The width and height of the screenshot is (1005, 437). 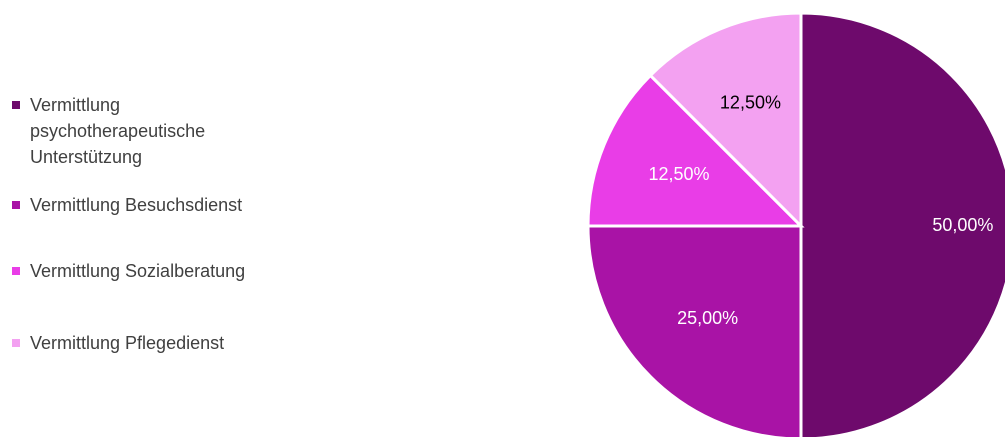 What do you see at coordinates (962, 225) in the screenshot?
I see `data-label: 50,00%` at bounding box center [962, 225].